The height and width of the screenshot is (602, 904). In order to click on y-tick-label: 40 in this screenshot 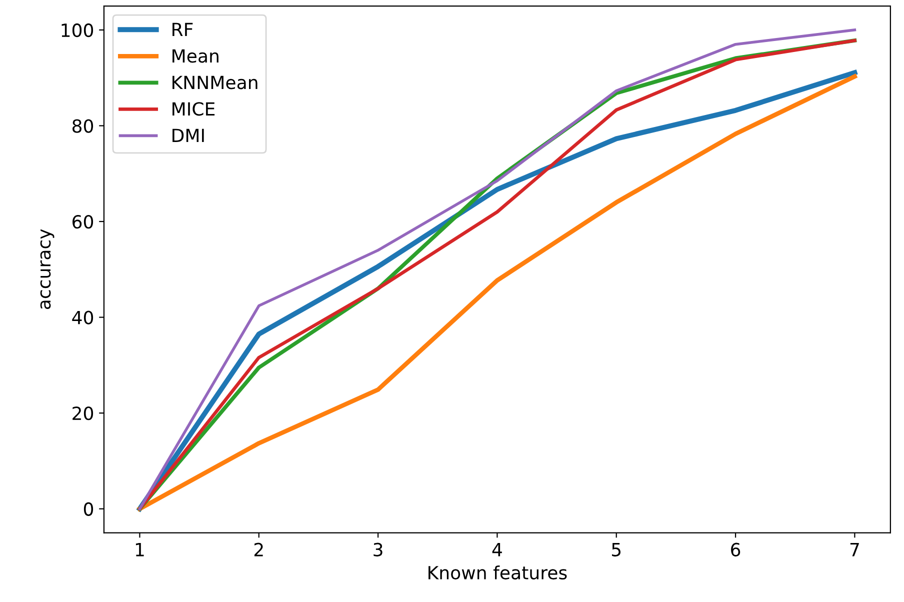, I will do `click(83, 317)`.